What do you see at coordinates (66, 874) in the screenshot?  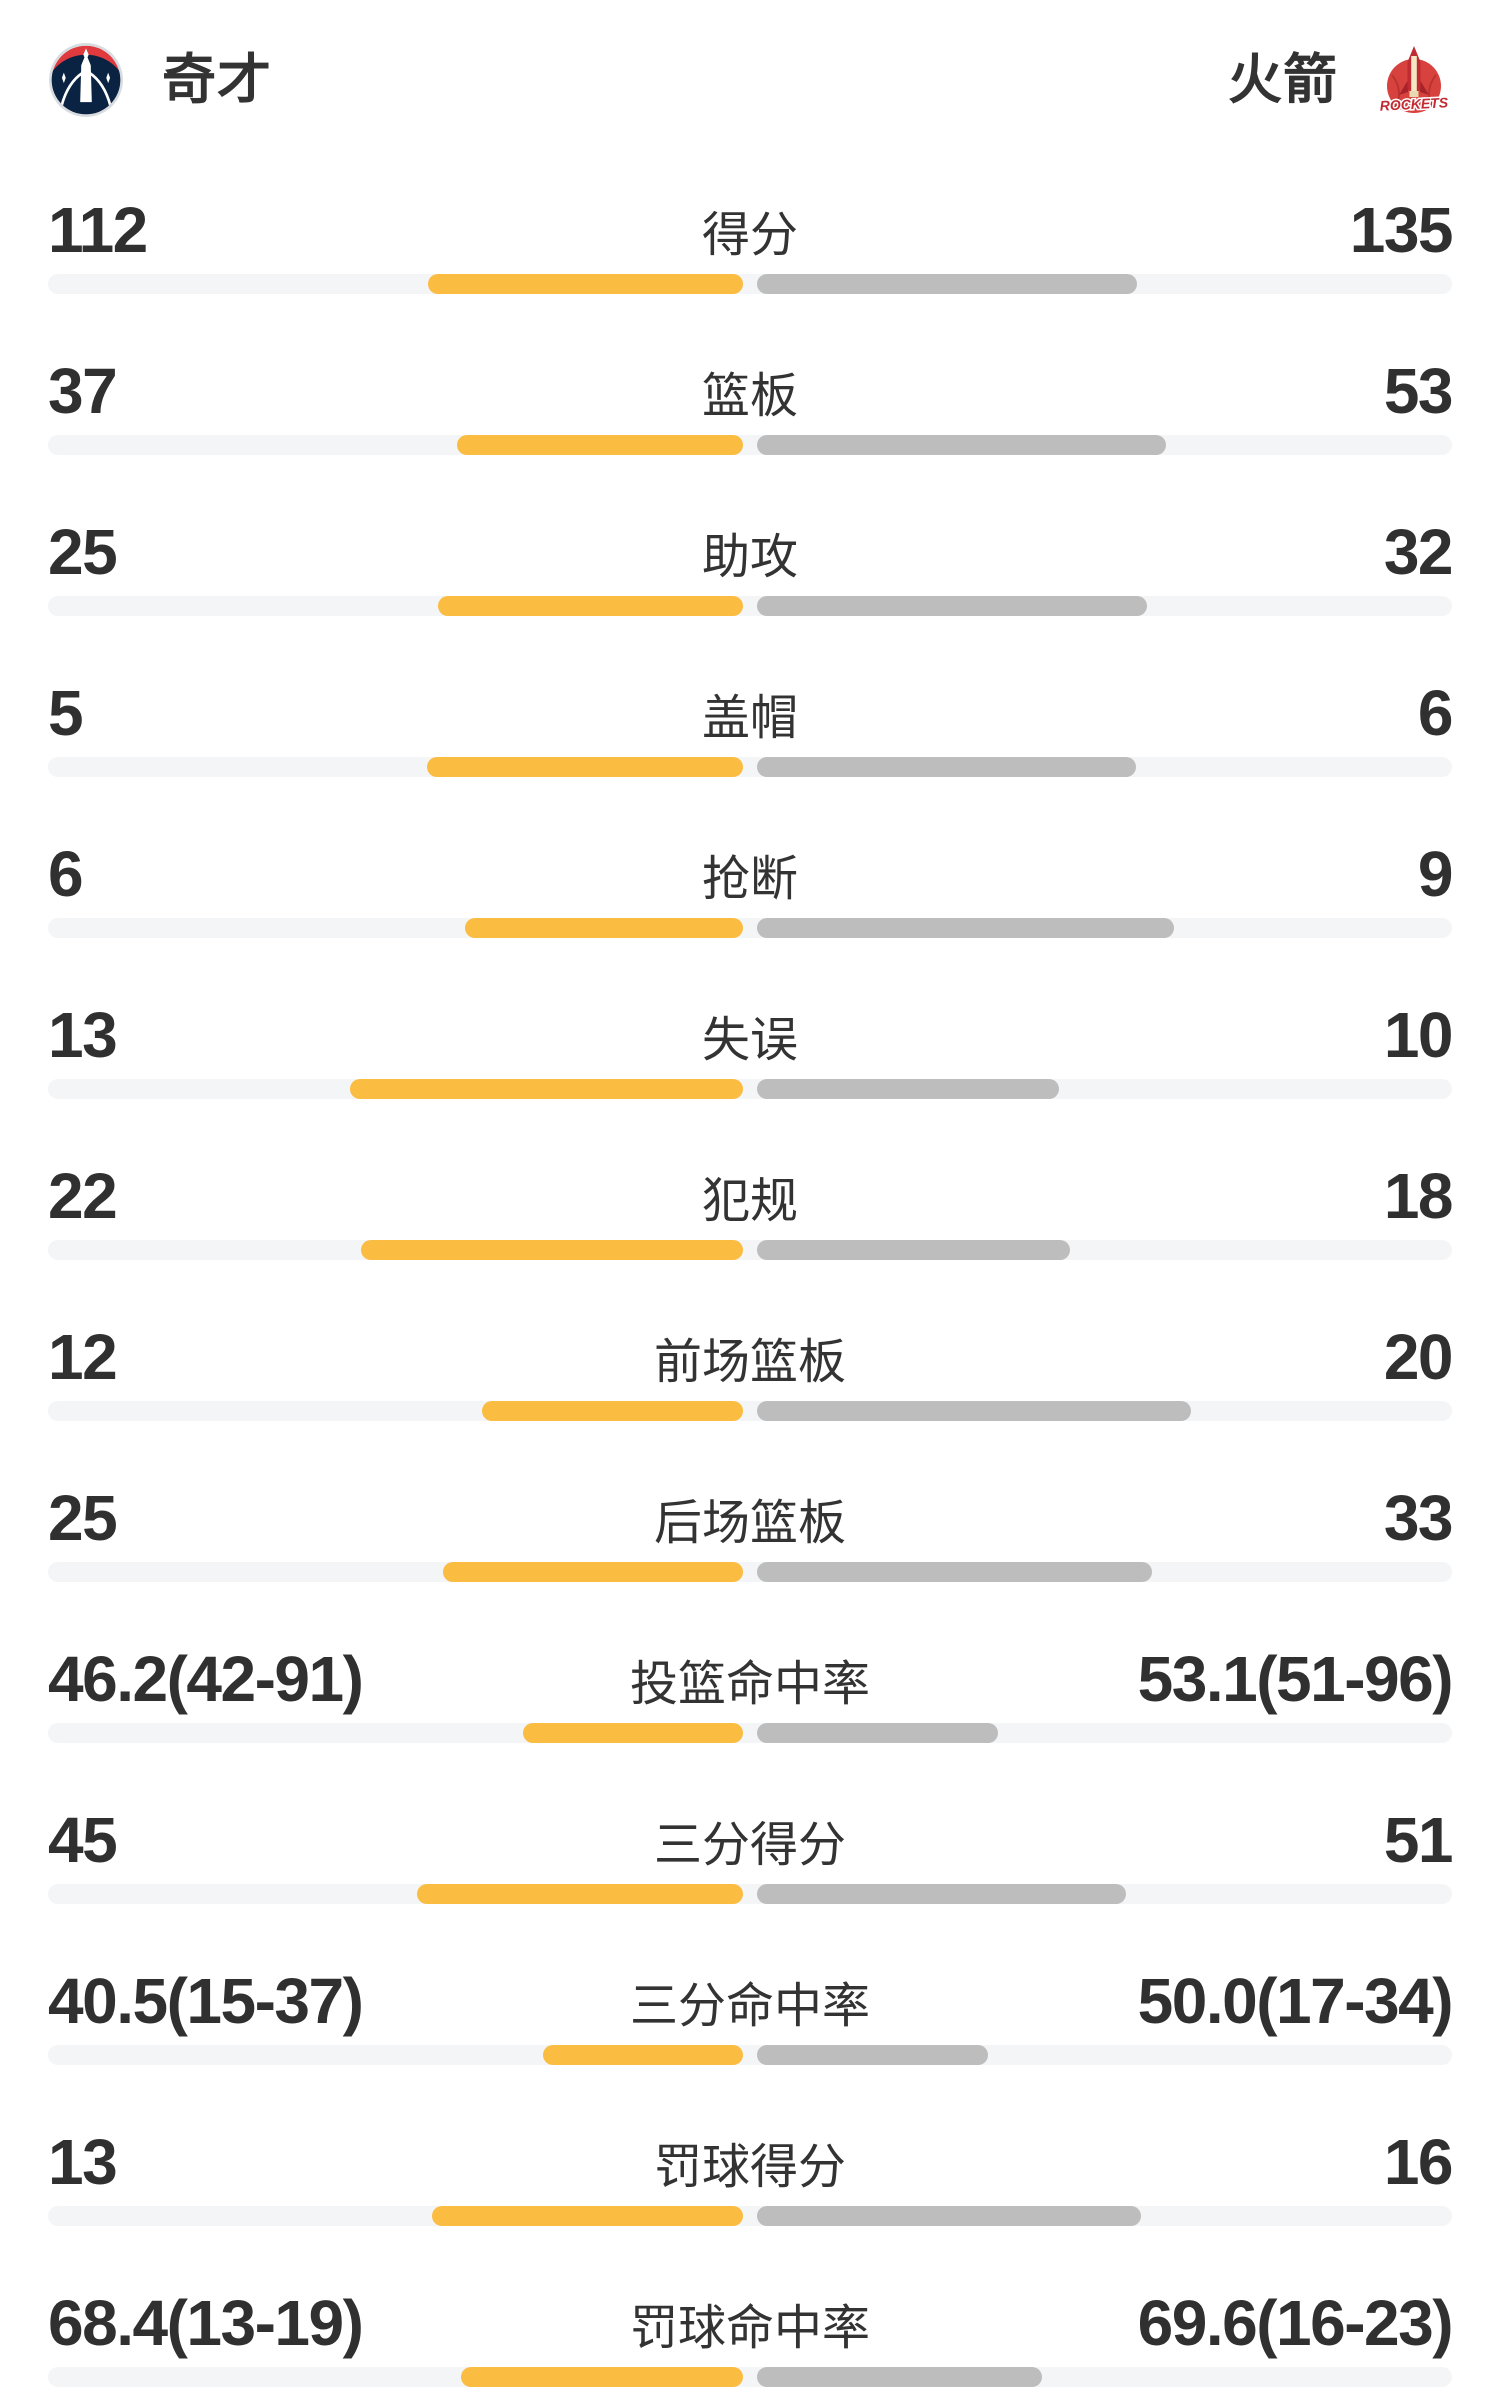 I see `left-value: 6` at bounding box center [66, 874].